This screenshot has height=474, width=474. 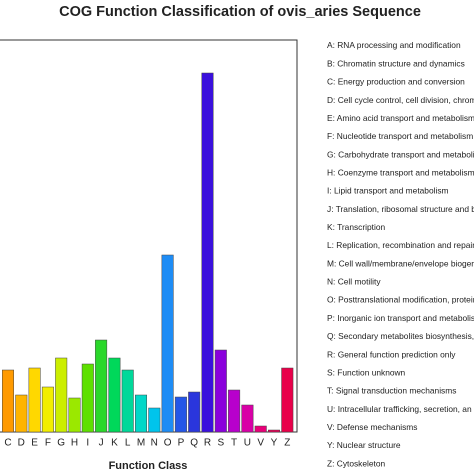 What do you see at coordinates (128, 443) in the screenshot?
I see `x-tick-label: L` at bounding box center [128, 443].